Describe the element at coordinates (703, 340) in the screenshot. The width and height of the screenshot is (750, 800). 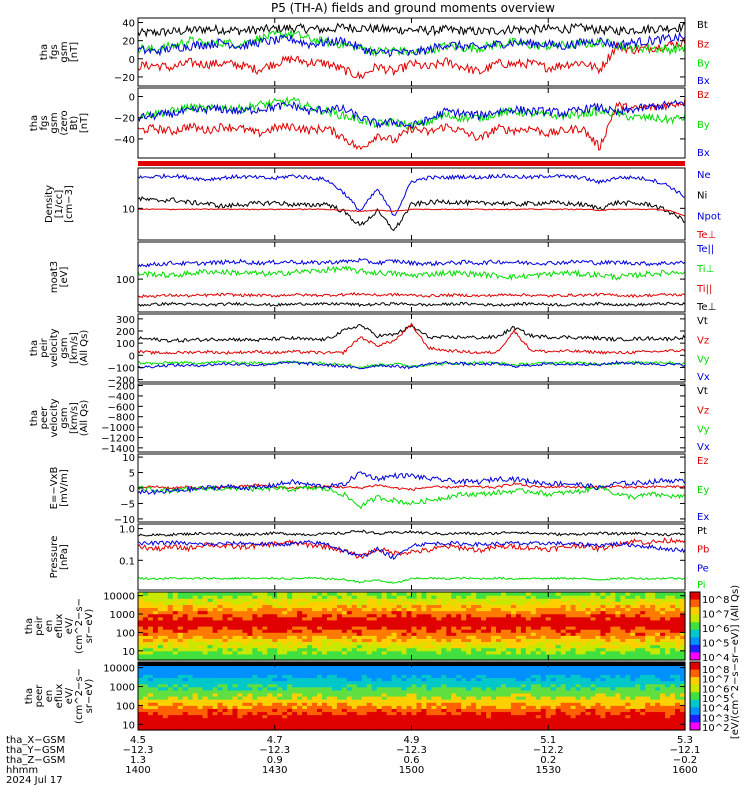
I see `legend-p5-1: Vz` at that location.